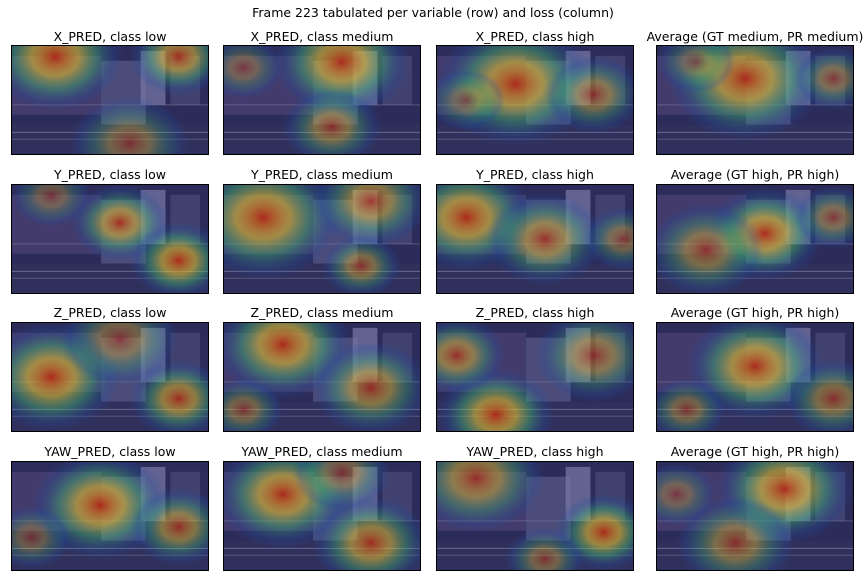 The height and width of the screenshot is (582, 866). Describe the element at coordinates (535, 174) in the screenshot. I see `cell-title: Y_PRED, class high` at that location.